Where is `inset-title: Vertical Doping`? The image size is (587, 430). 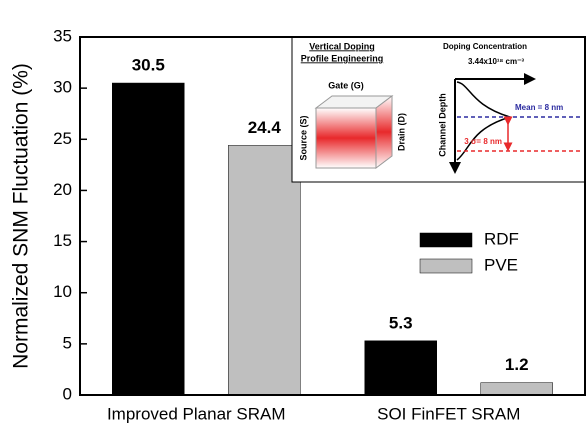 inset-title: Vertical Doping is located at coordinates (342, 46).